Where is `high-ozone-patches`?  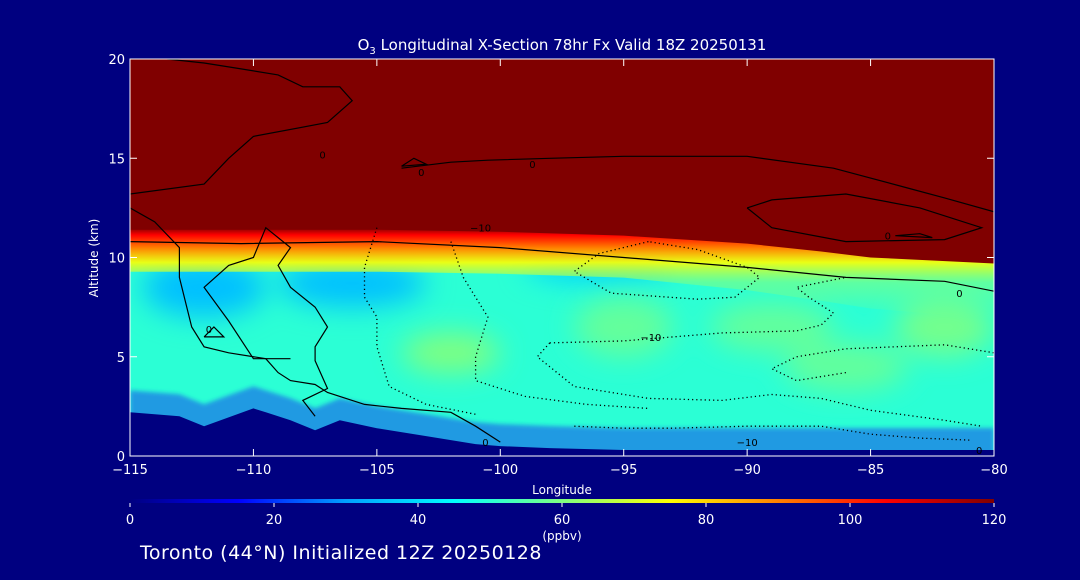
high-ozone-patches is located at coordinates (697, 344).